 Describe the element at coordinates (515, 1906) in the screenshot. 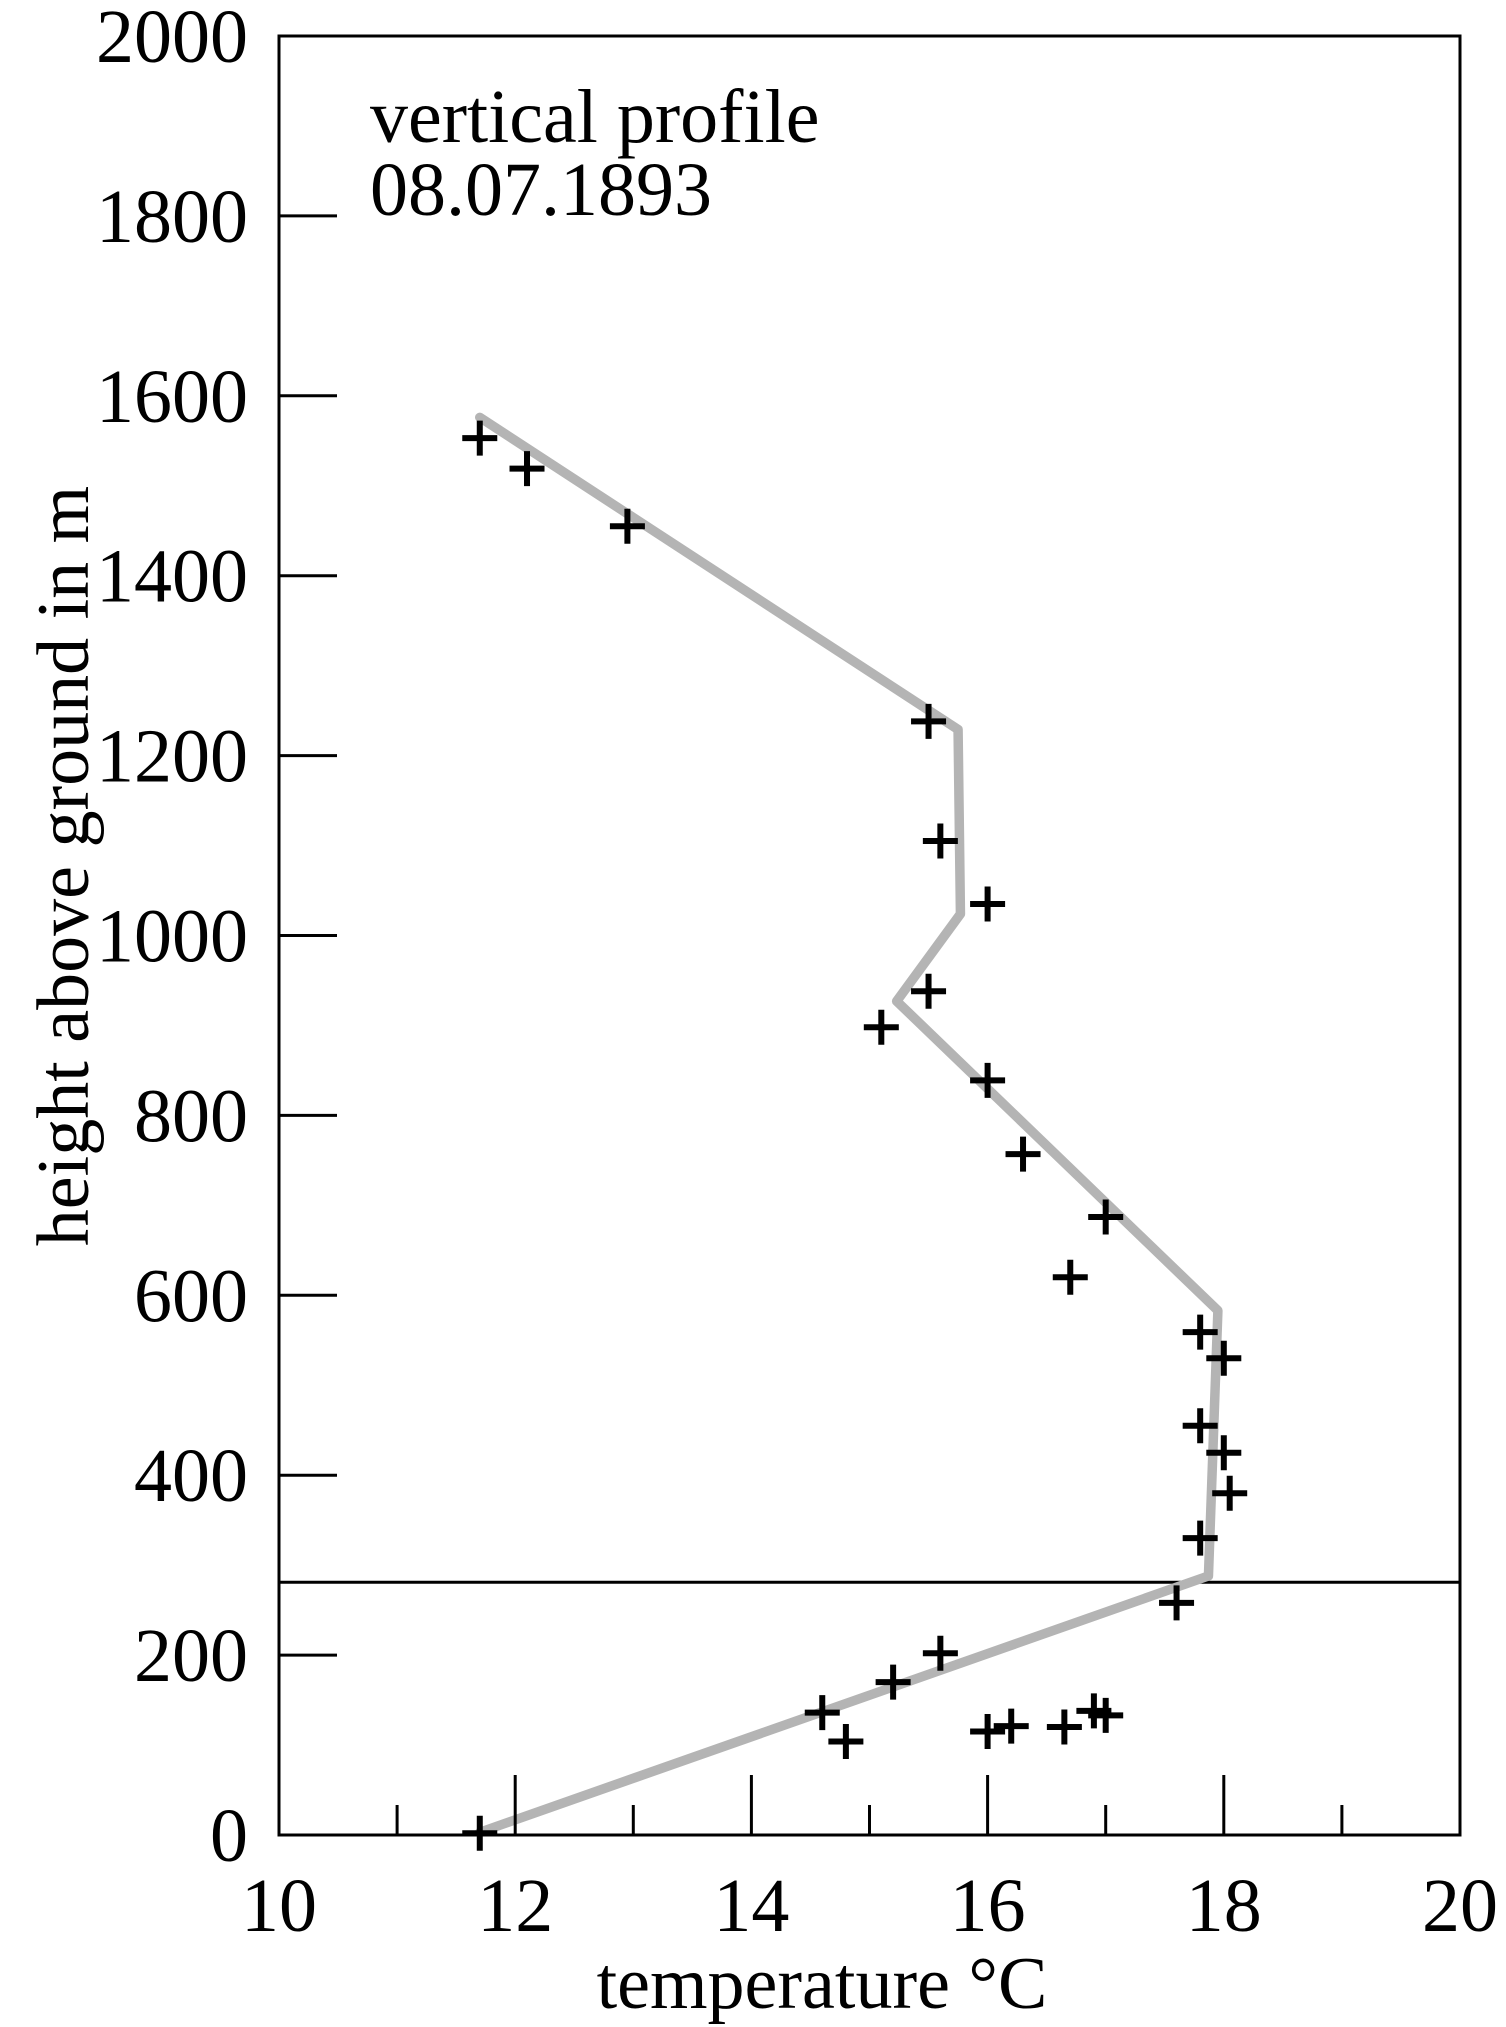

I see `x-tick-label: 12` at that location.